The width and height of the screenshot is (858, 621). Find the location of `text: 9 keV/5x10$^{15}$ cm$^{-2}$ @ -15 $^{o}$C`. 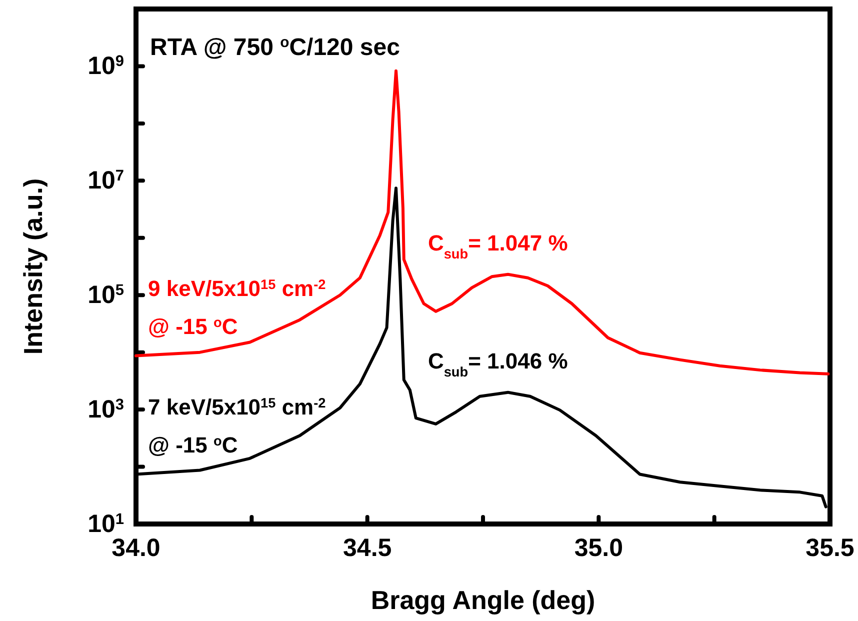

text: 9 keV/5x10$^{15}$ cm$^{-2}$ @ -15 $^{o}$C is located at coordinates (237, 307).